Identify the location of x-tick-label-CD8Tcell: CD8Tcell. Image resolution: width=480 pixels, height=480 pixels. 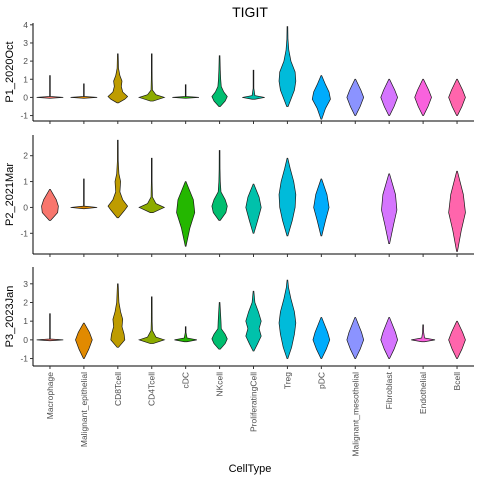
(118, 389).